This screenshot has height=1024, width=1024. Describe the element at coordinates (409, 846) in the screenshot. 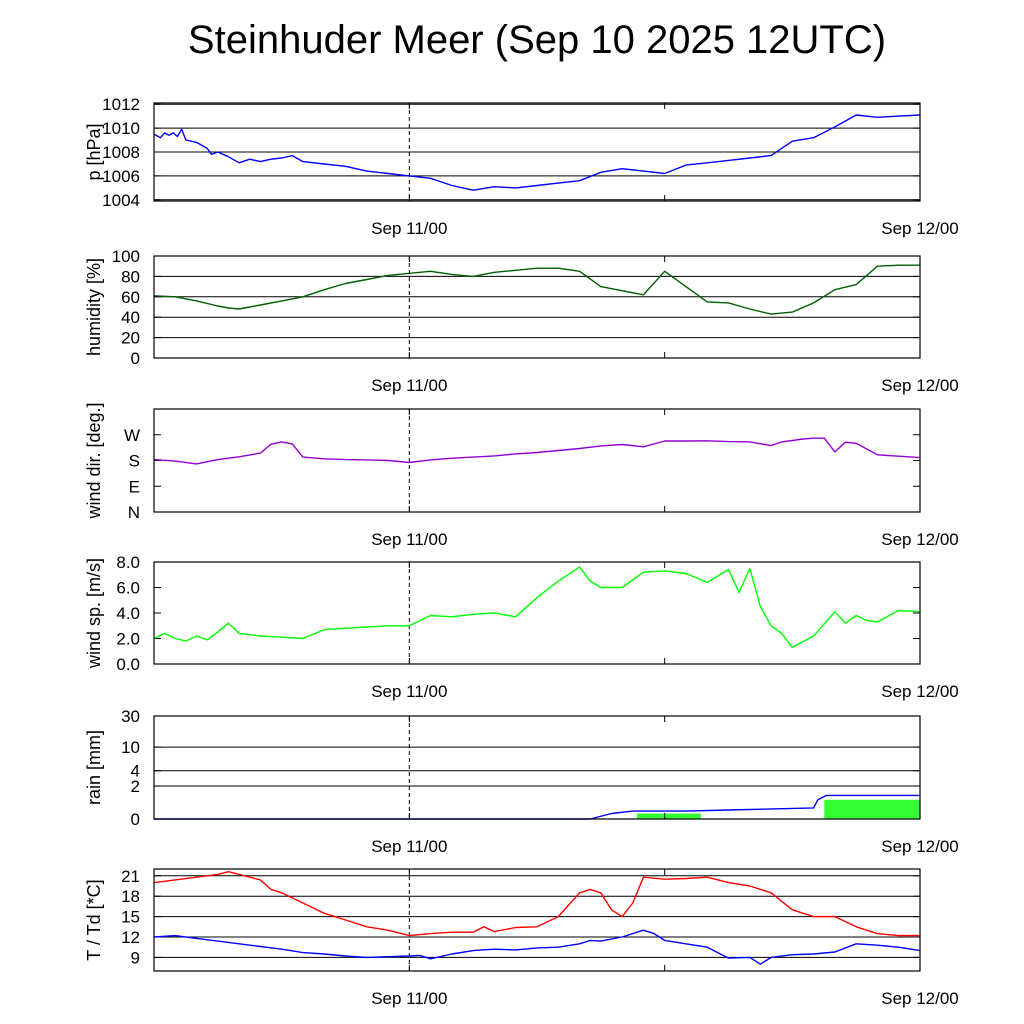

I see `x-tick-label-4-0: Sep 11/00` at that location.